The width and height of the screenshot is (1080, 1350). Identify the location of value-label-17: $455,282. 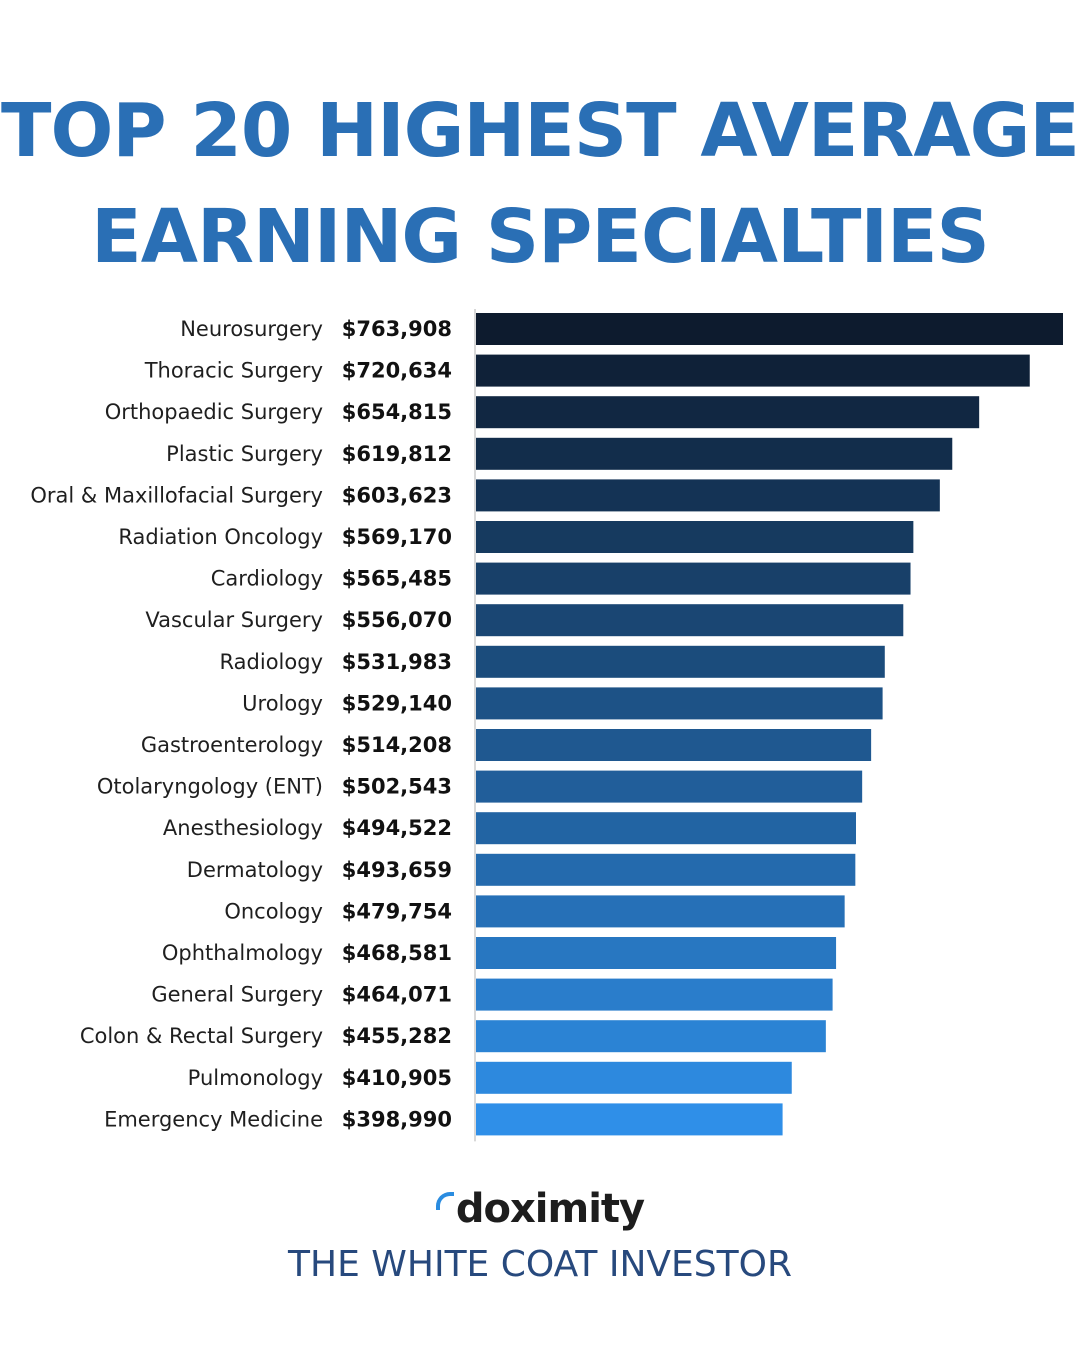
(397, 1036).